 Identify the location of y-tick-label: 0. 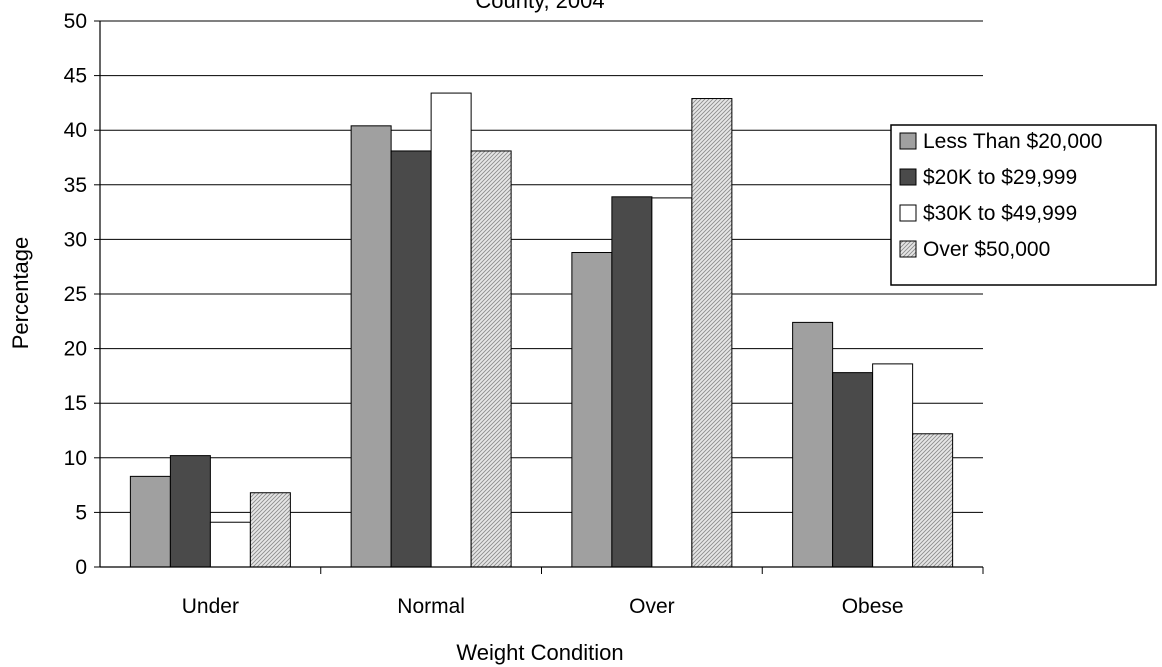
(81, 567).